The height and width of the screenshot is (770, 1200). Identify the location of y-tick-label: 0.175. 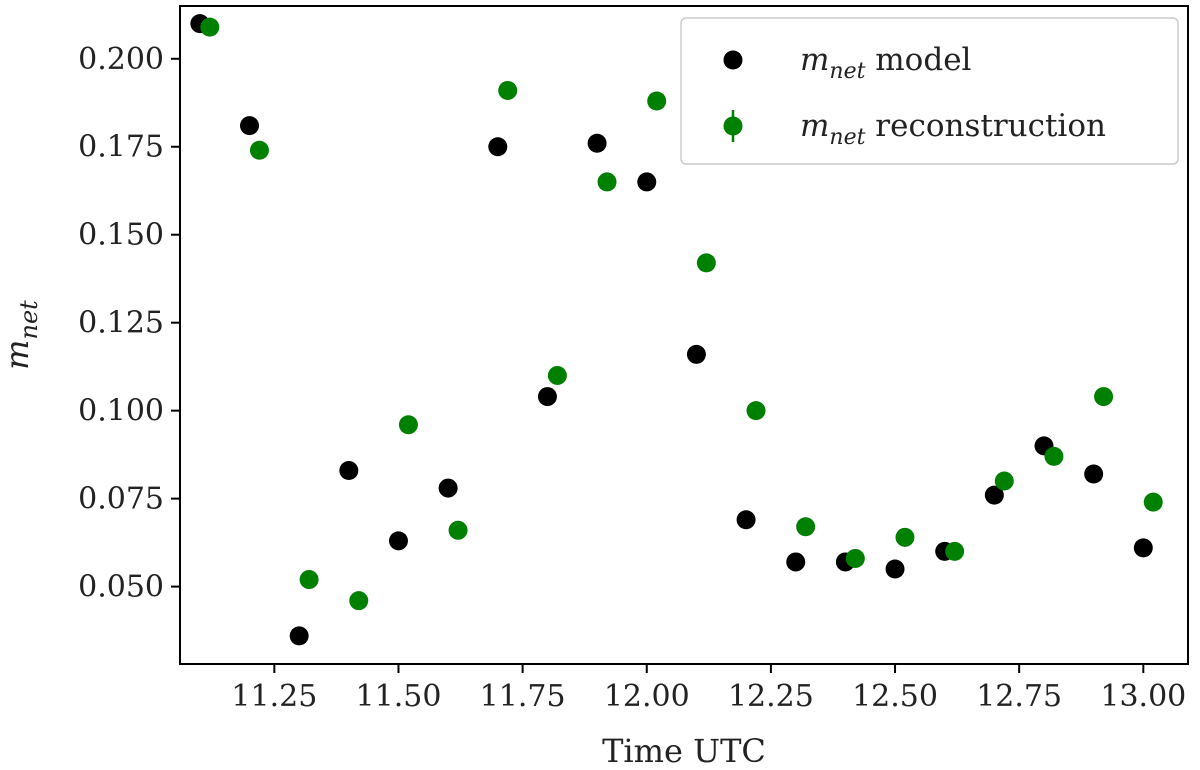
(121, 147).